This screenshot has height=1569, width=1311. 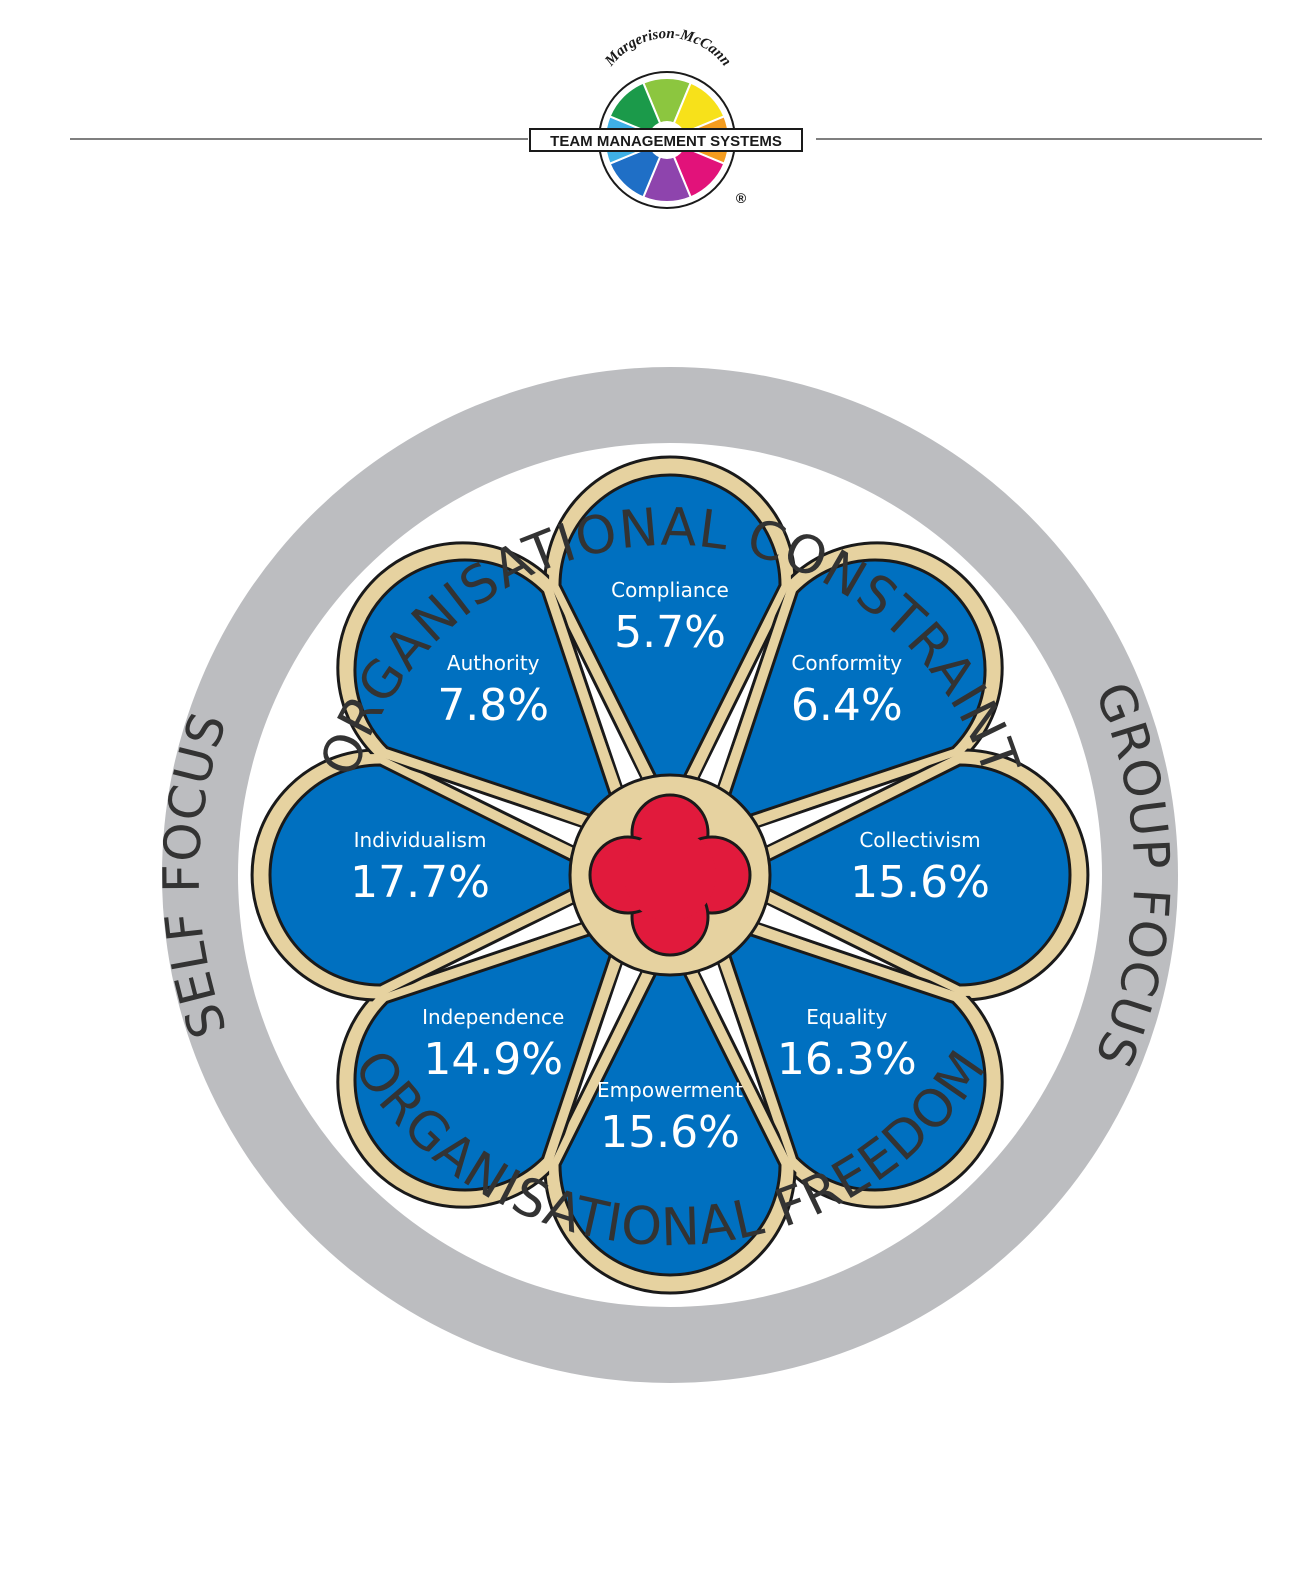 I want to click on logo-banner, so click(x=666, y=140).